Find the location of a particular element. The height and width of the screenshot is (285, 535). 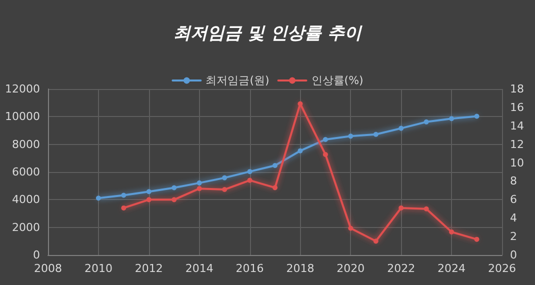

x-tick-label: 2022 is located at coordinates (401, 268).